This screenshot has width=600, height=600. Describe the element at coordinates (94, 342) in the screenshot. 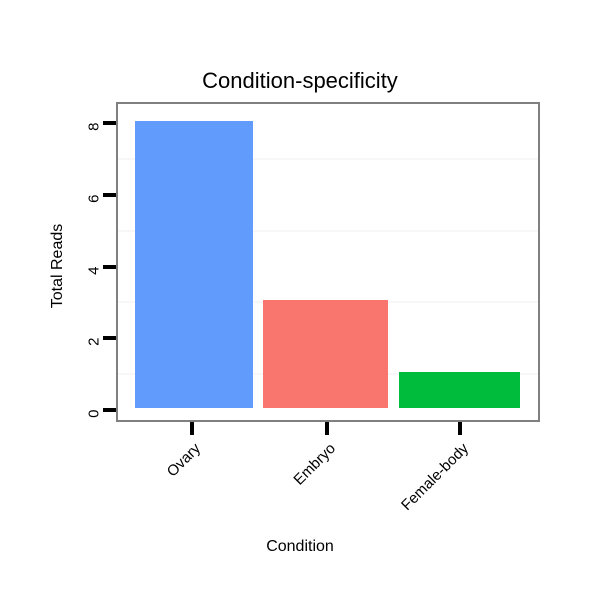

I see `y-tick-label: 2` at that location.